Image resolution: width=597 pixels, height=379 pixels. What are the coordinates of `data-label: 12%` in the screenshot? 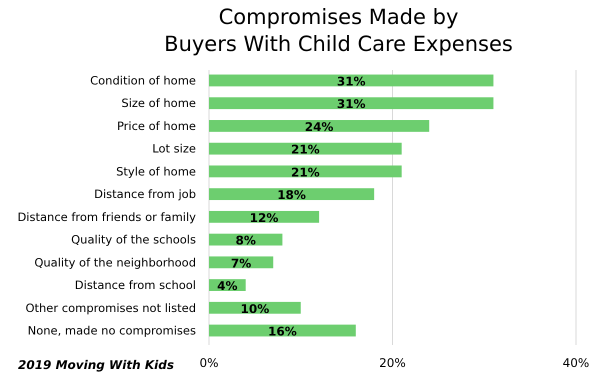 It's located at (264, 217).